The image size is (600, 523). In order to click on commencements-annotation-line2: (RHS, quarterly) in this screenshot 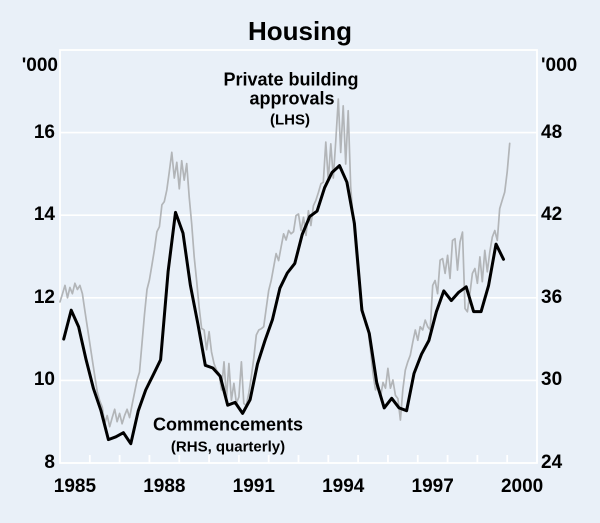, I will do `click(228, 447)`.